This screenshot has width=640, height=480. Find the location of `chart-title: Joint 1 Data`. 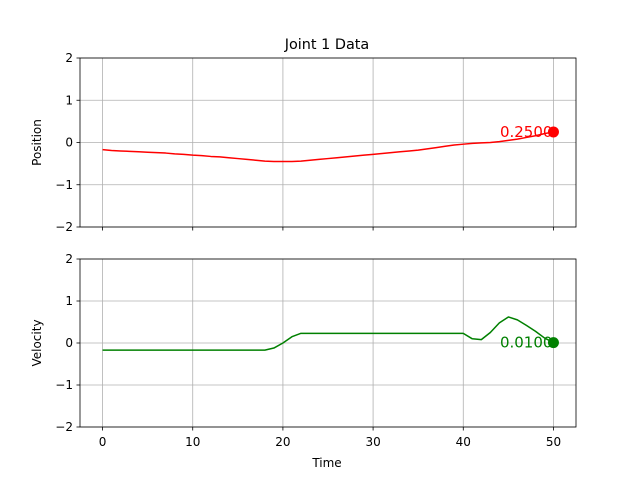

chart-title: Joint 1 Data is located at coordinates (326, 45).